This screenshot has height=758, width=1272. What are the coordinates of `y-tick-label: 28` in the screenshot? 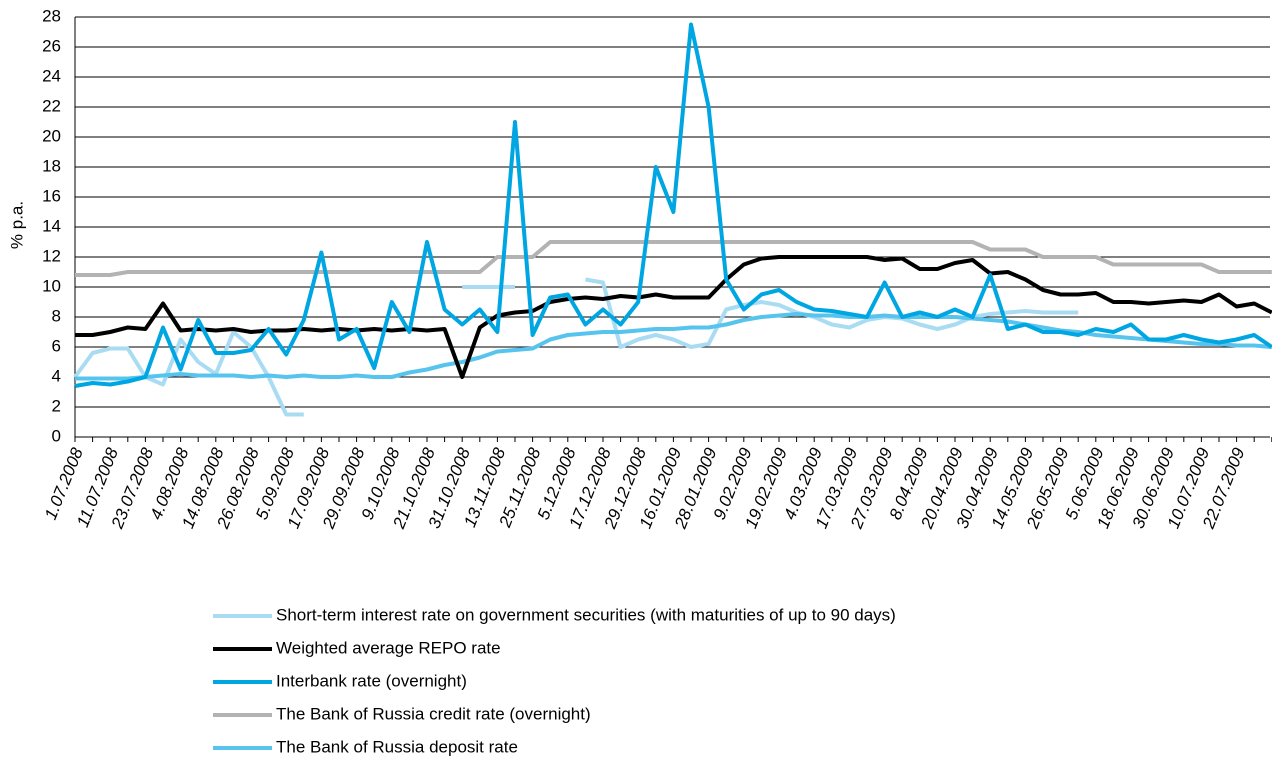 It's located at (51, 15).